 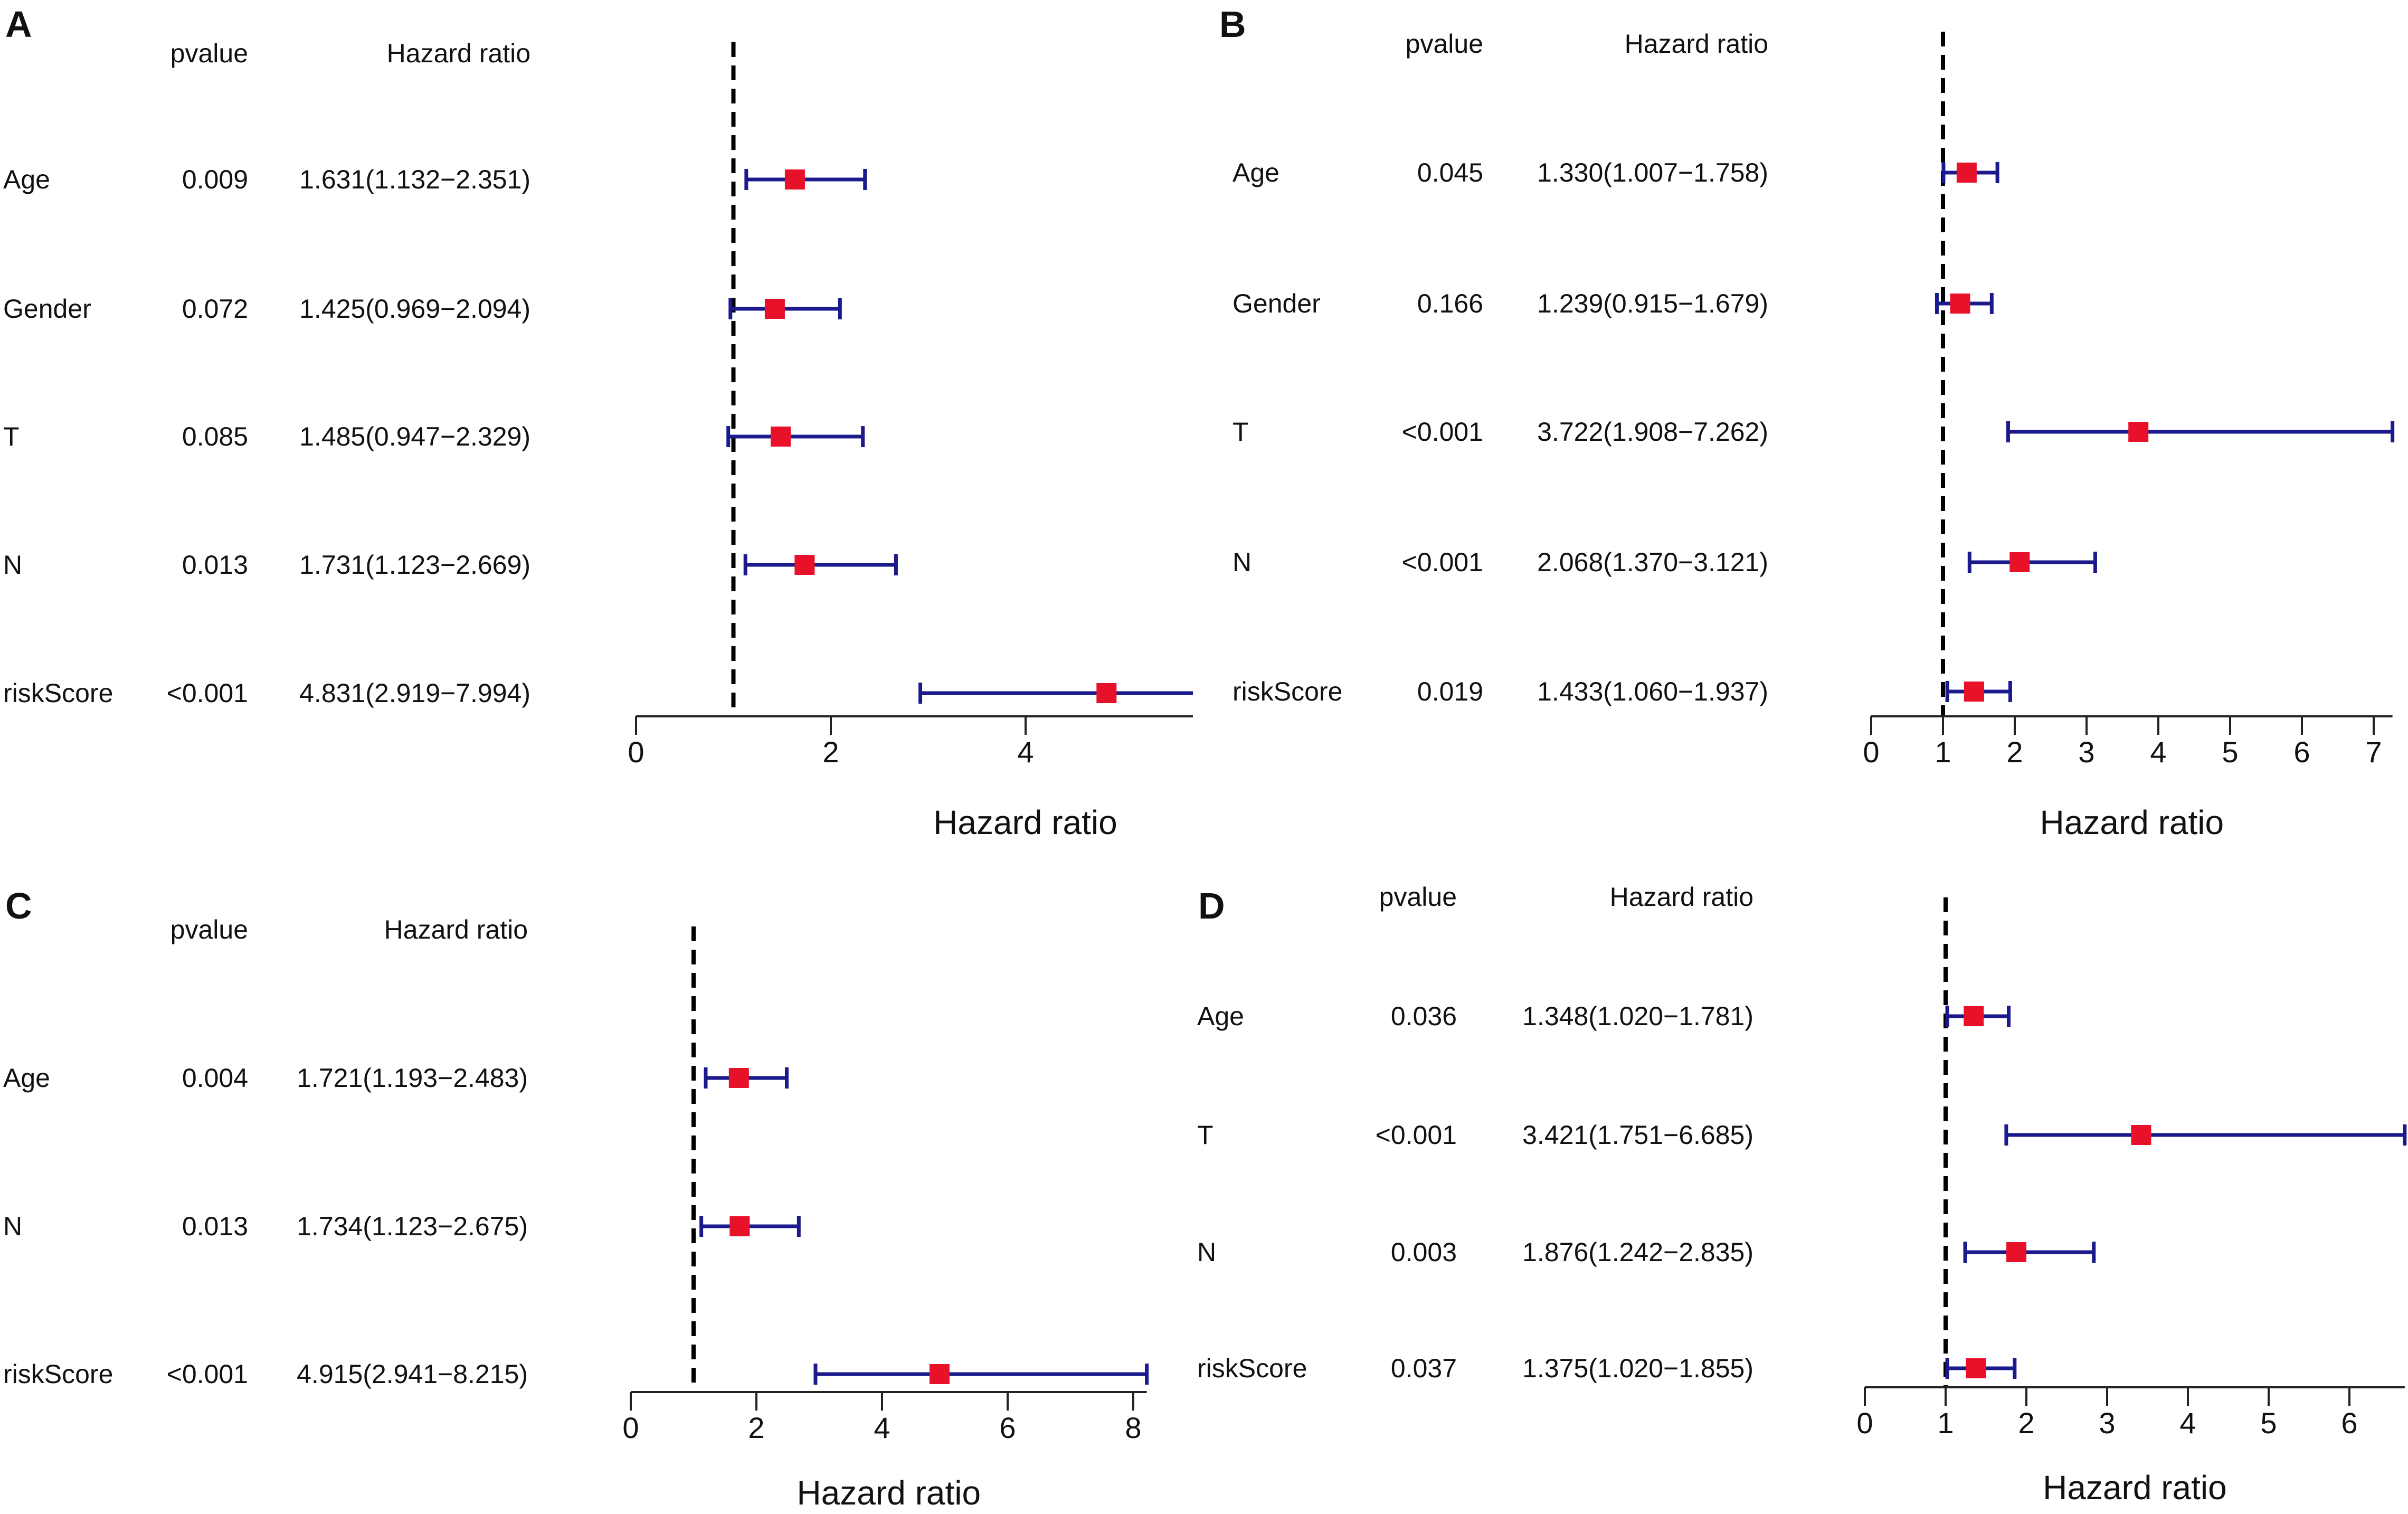 I want to click on row-pvalue: 0.004, so click(x=215, y=1078).